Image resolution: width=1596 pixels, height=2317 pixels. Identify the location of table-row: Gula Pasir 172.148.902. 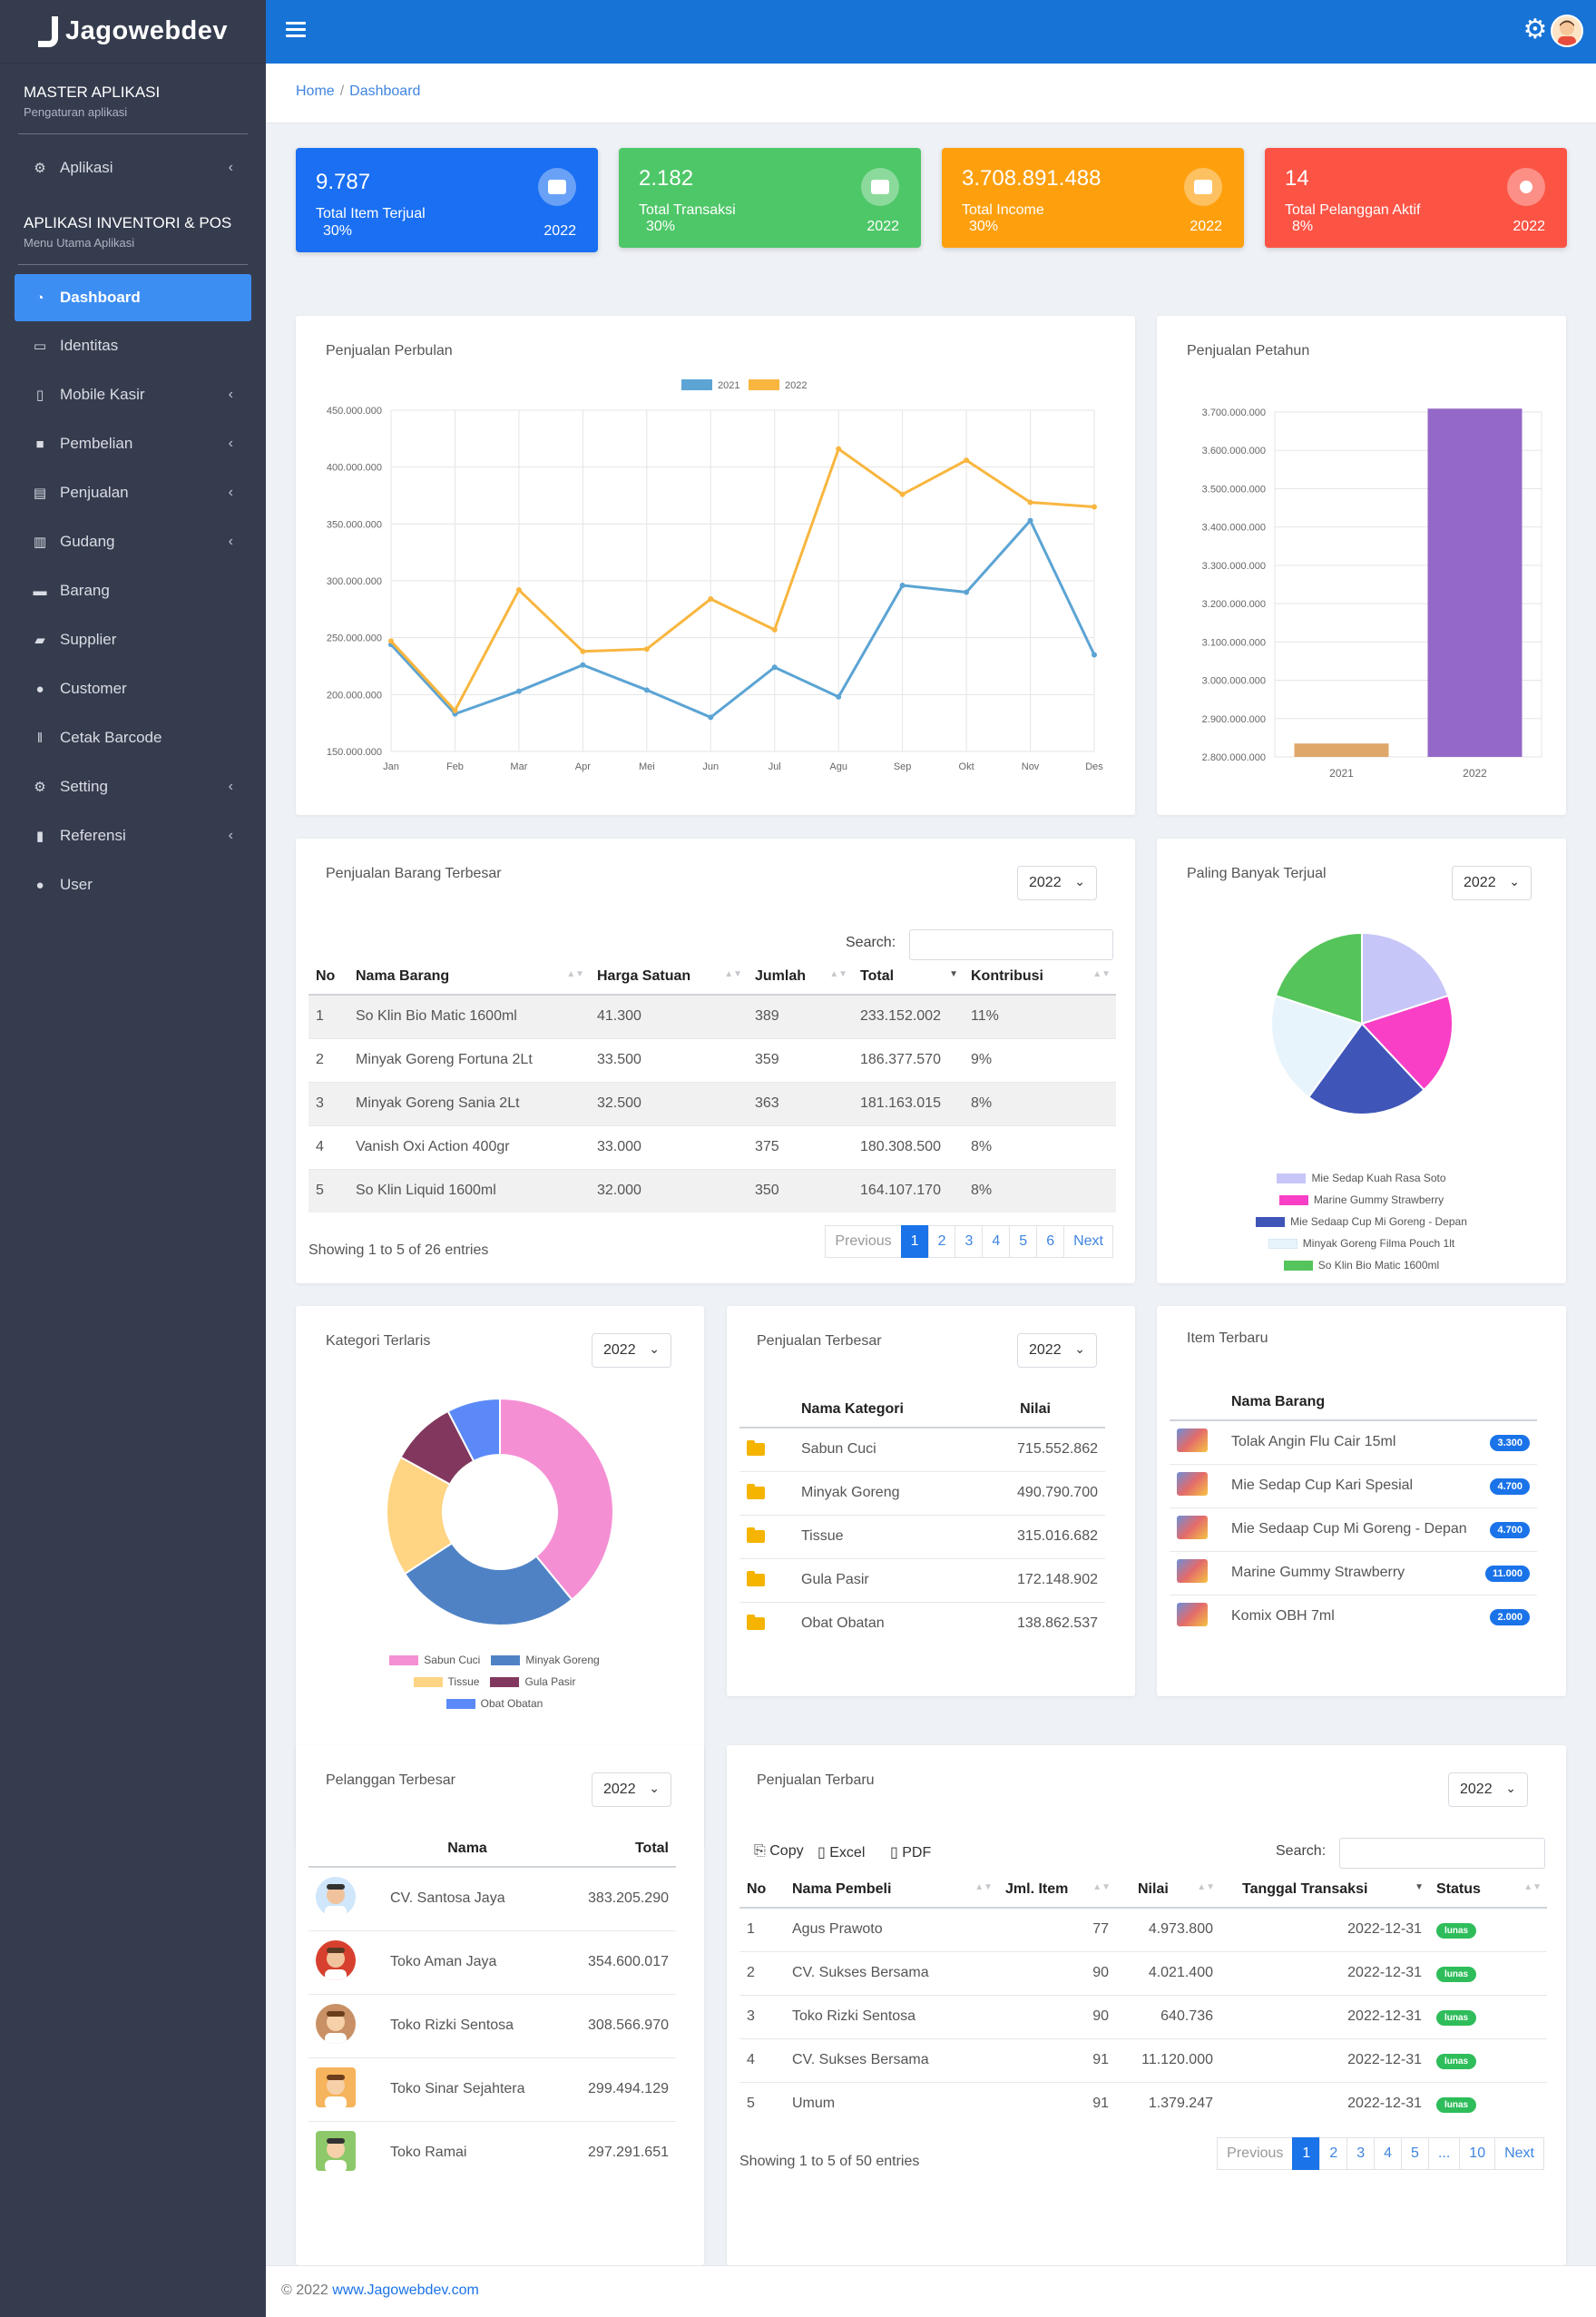
(922, 1579).